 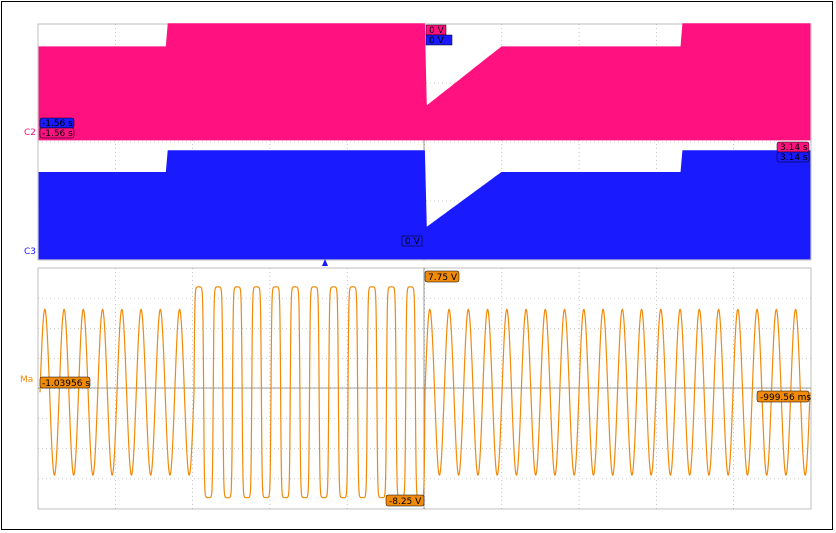 I want to click on c3-level-marker: 0 V, so click(x=439, y=40).